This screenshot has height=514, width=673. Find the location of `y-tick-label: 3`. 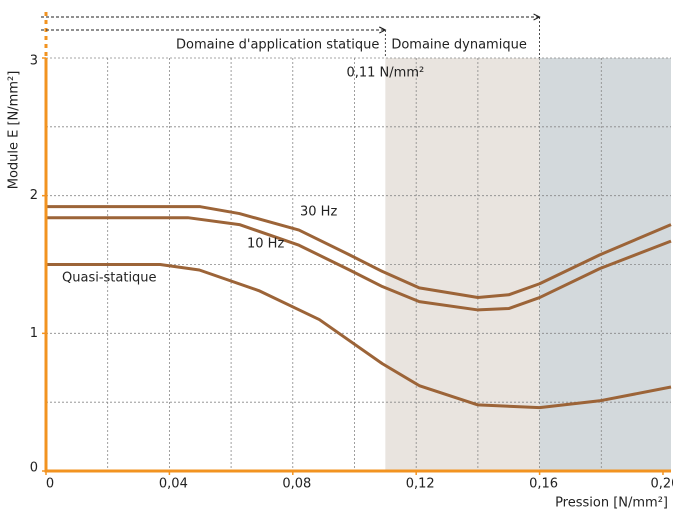

y-tick-label: 3 is located at coordinates (34, 61).